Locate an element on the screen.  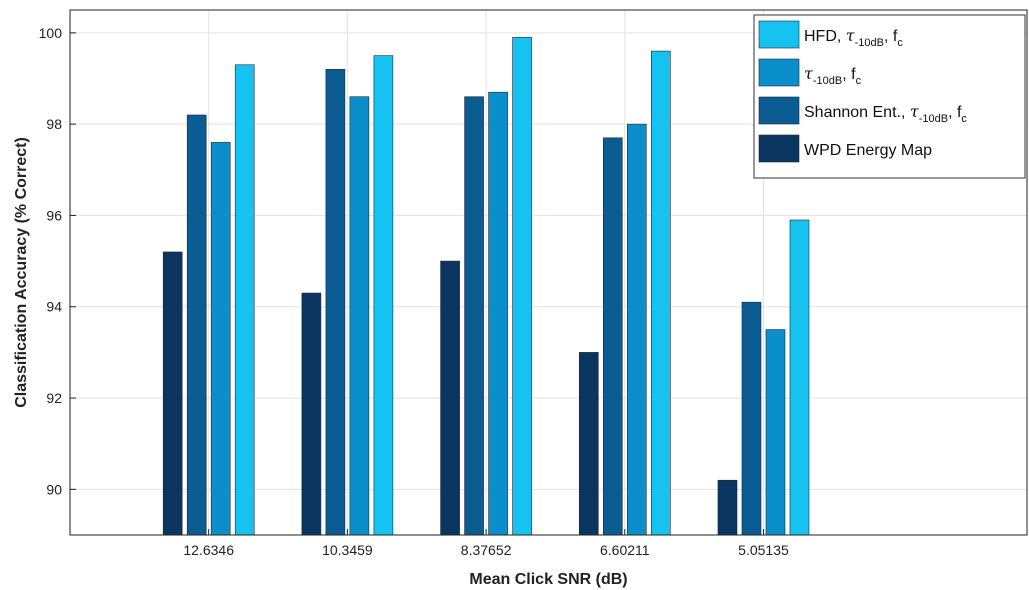
y-tick-label: 90 is located at coordinates (54, 489).